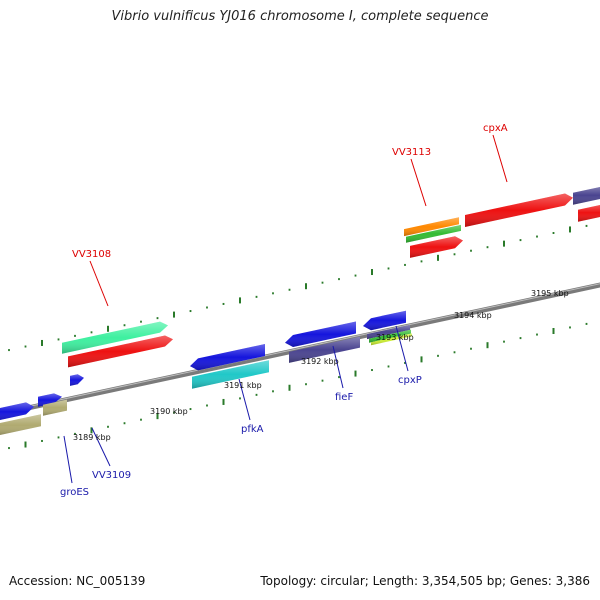 This screenshot has width=600, height=600. What do you see at coordinates (77, 380) in the screenshot?
I see `gene-groes-bar` at bounding box center [77, 380].